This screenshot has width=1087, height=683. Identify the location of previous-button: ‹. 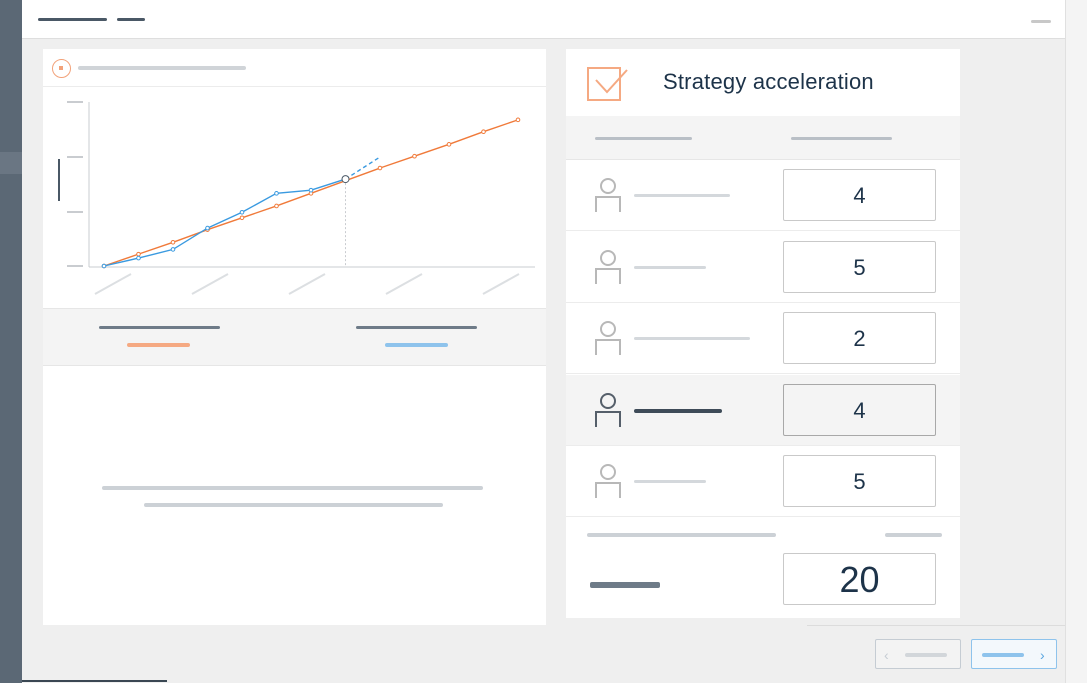
(918, 654).